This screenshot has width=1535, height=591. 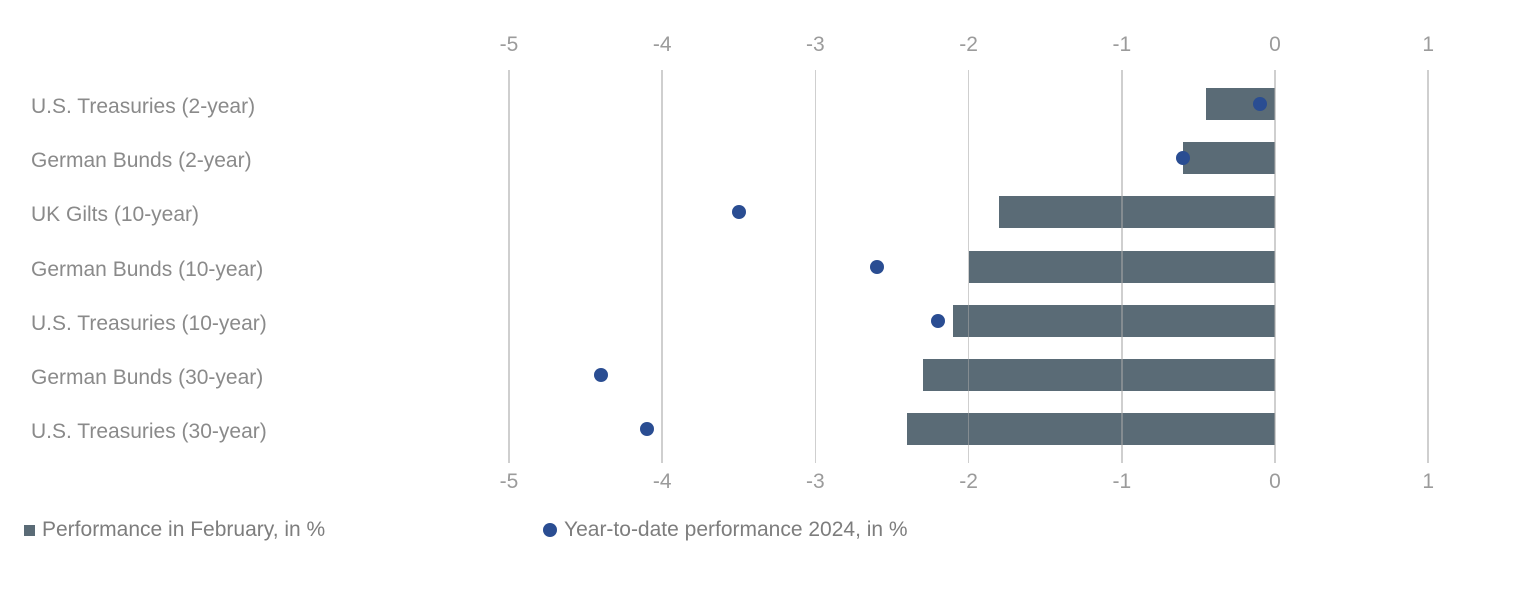 I want to click on x-tick-label-bottom: -2, so click(x=968, y=481).